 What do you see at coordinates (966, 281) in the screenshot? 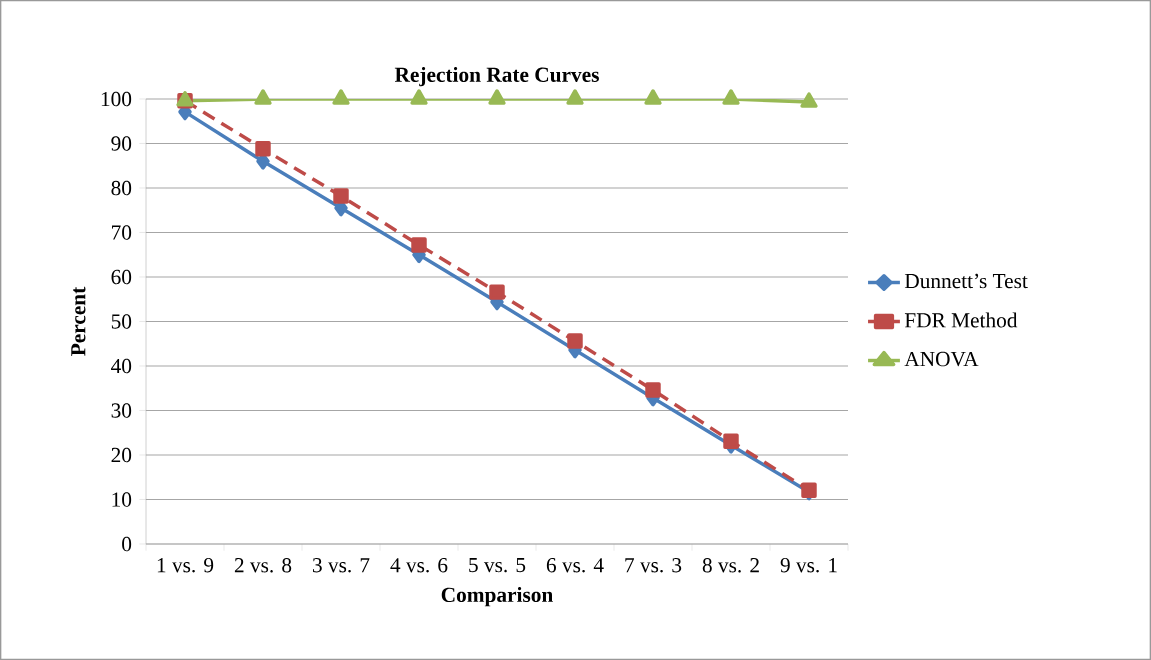
I see `legend-label: Dunnett’s Test` at bounding box center [966, 281].